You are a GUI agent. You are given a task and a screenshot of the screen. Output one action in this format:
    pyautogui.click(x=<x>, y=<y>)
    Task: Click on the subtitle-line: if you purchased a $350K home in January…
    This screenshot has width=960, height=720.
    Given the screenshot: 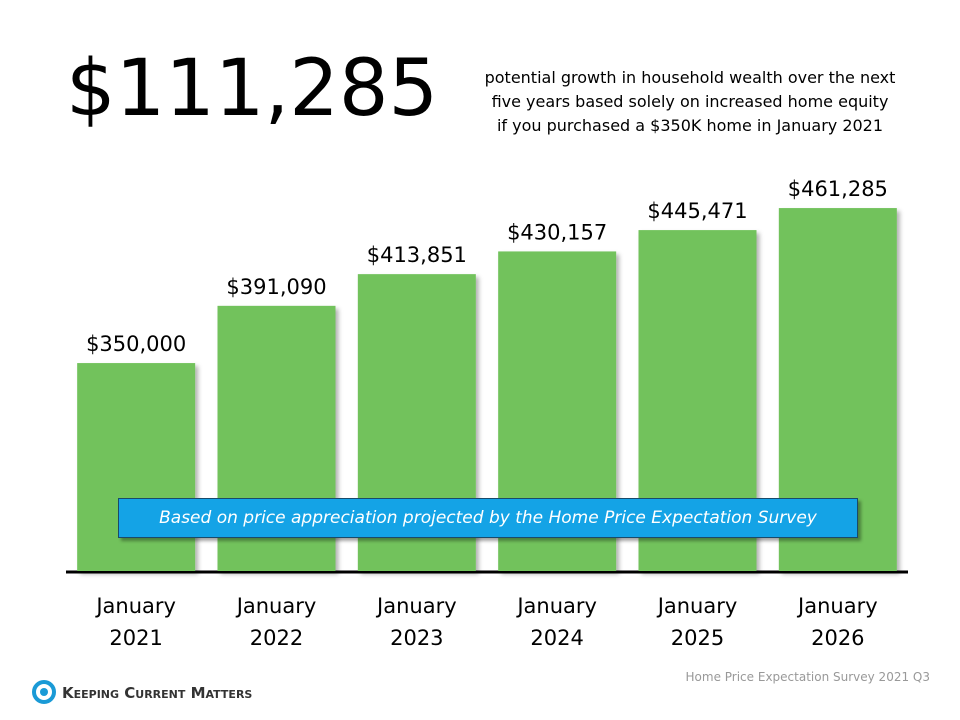 What is the action you would take?
    pyautogui.click(x=690, y=125)
    